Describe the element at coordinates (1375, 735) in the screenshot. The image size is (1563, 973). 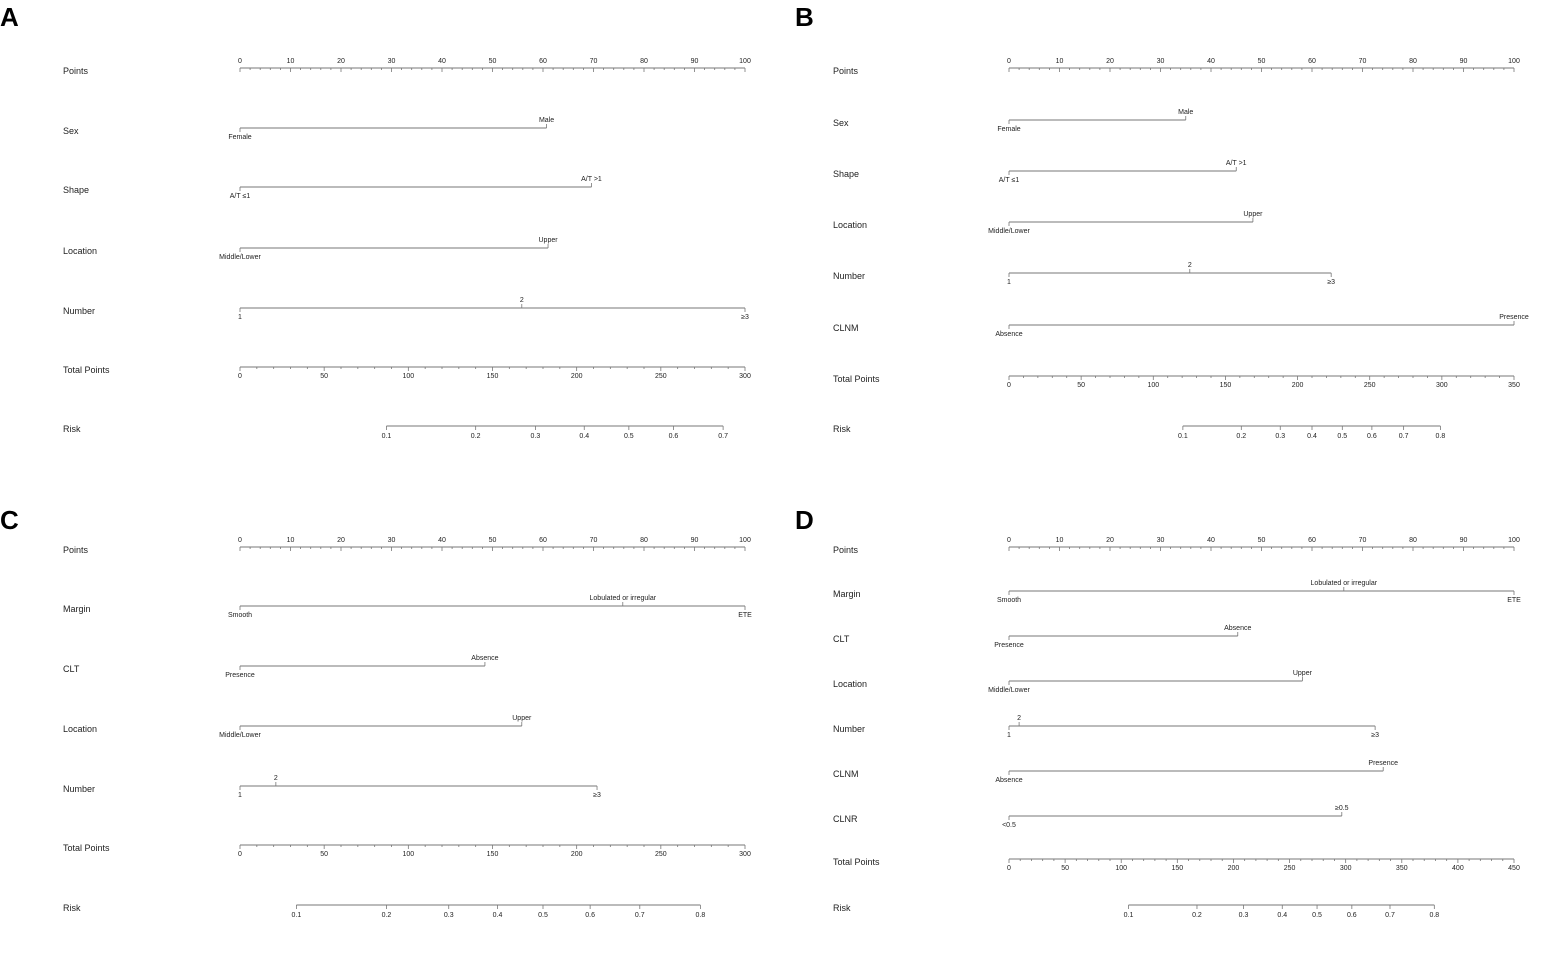
I see `level-3-label: ≥3` at that location.